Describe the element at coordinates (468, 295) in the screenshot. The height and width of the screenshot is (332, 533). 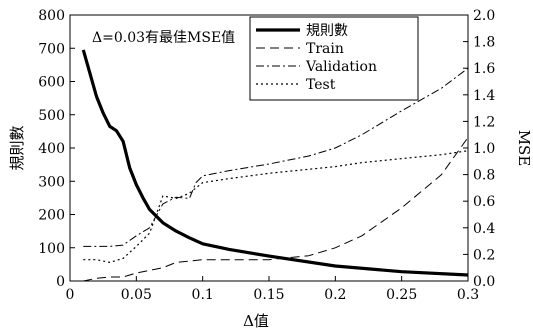
I see `x-tick-label: 0.3` at that location.